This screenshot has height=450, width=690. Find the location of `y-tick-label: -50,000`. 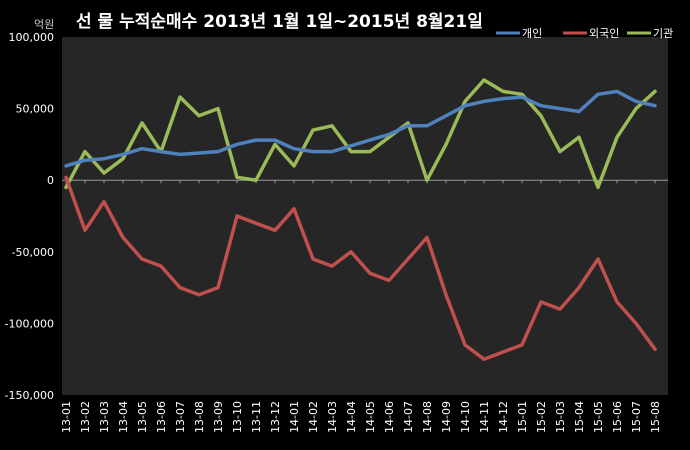

y-tick-label: -50,000 is located at coordinates (33, 252).